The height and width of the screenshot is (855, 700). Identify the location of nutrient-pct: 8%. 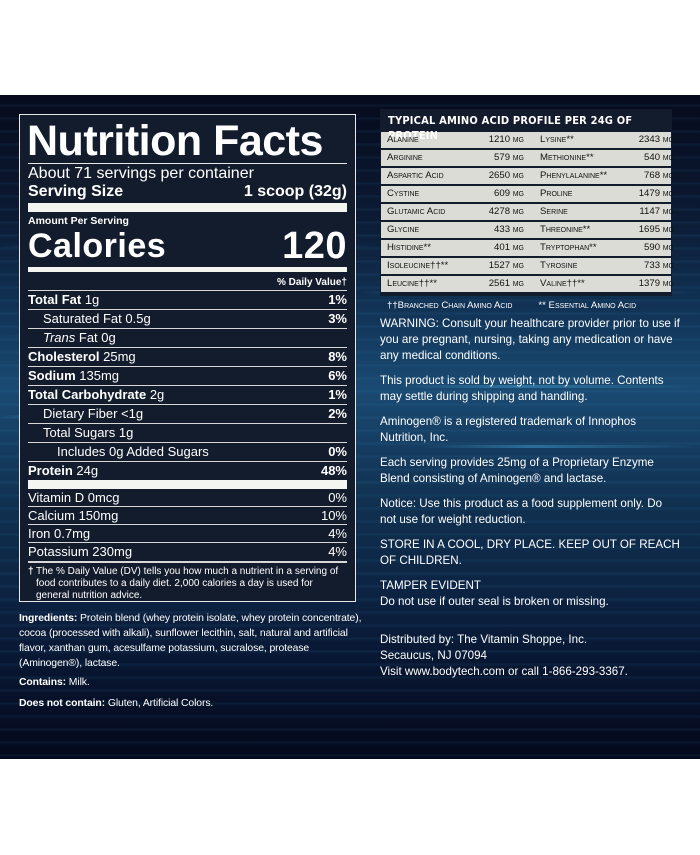
(337, 356).